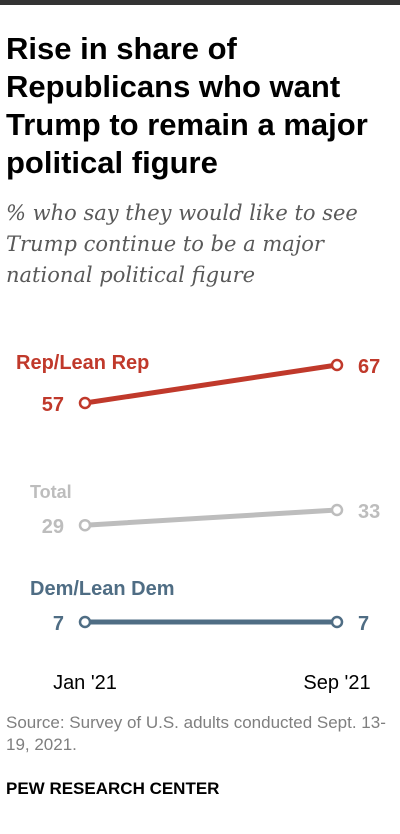 The width and height of the screenshot is (400, 834). What do you see at coordinates (102, 589) in the screenshot?
I see `dem-lean-dem-series-label: Dem/Lean Dem` at bounding box center [102, 589].